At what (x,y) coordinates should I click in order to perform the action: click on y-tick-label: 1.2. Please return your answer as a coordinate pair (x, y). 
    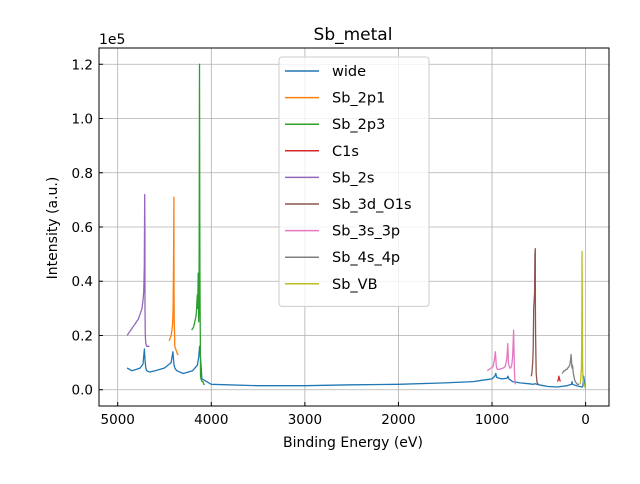
    Looking at the image, I should click on (82, 65).